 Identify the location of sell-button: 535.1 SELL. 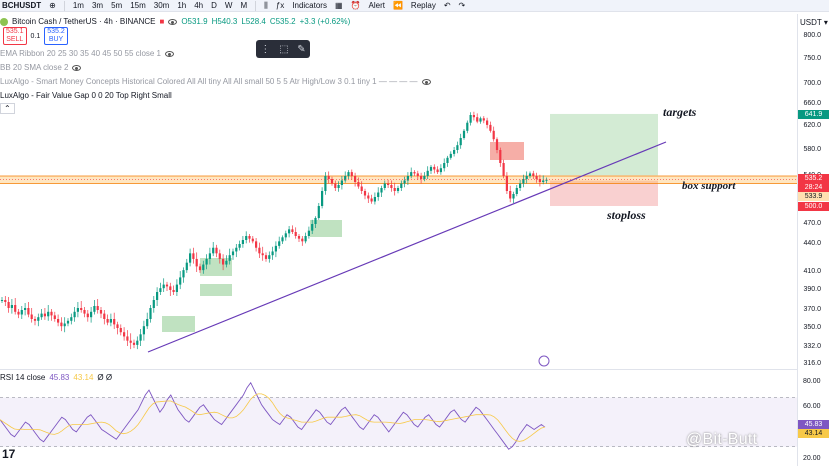
(15, 36).